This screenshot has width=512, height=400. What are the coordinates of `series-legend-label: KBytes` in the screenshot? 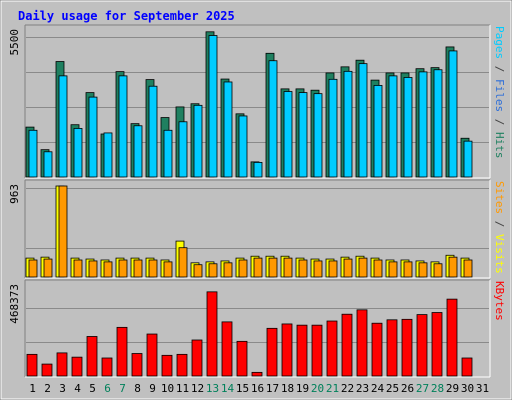 It's located at (499, 301).